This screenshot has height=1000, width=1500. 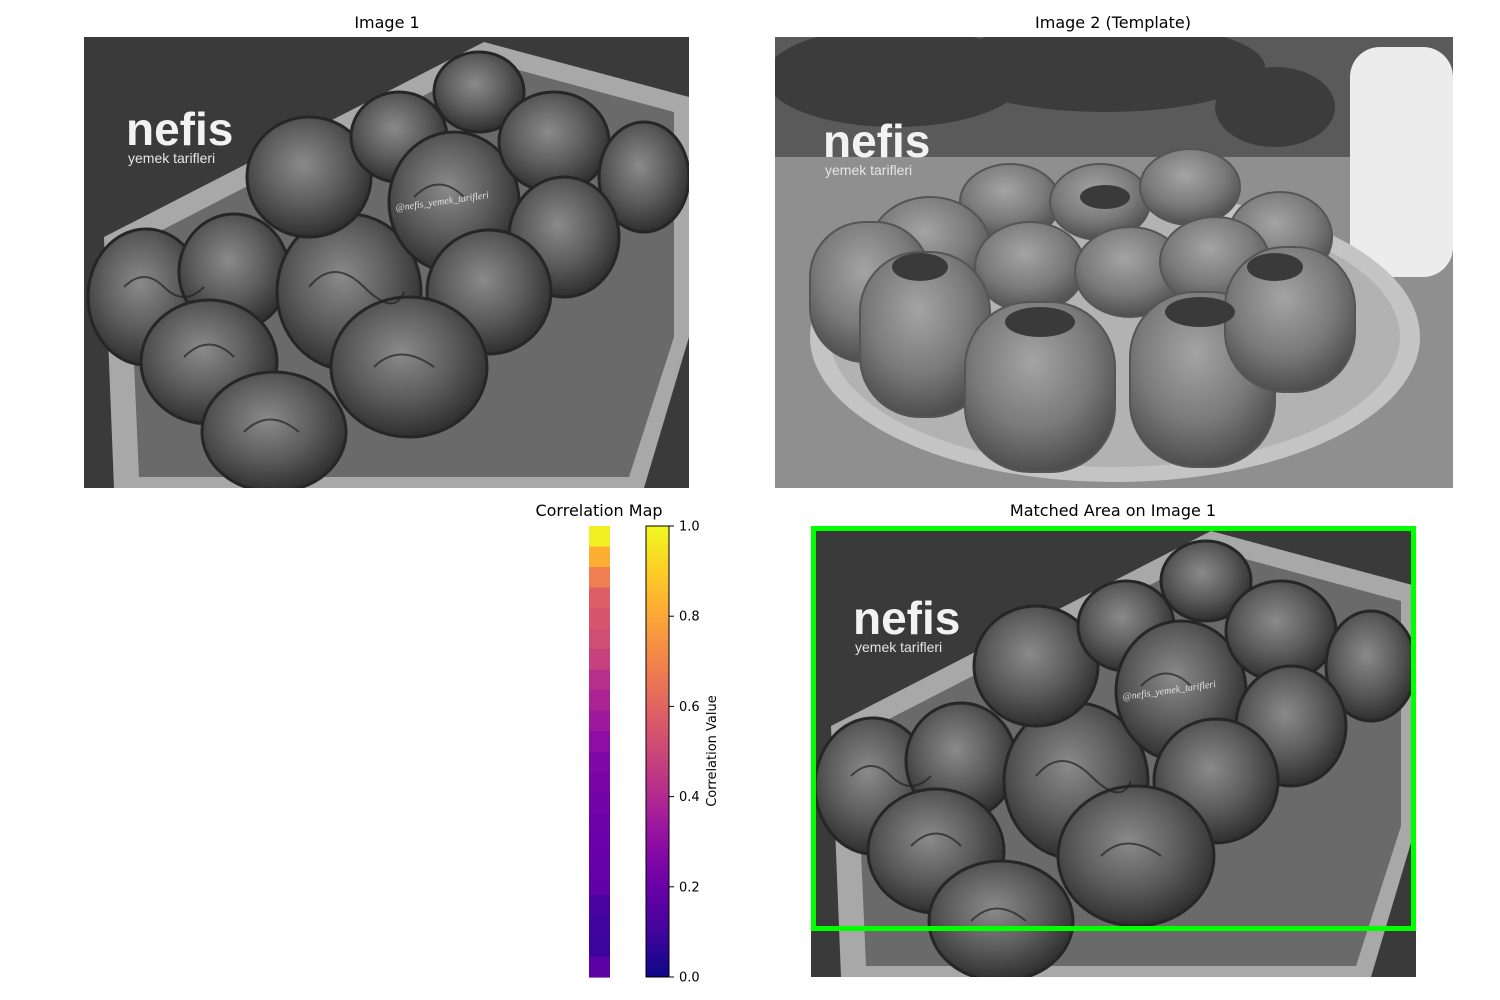 I want to click on colorbar-ticks: 0.0 0.2 0.4 0.6 0.8 1.0, so click(x=684, y=753).